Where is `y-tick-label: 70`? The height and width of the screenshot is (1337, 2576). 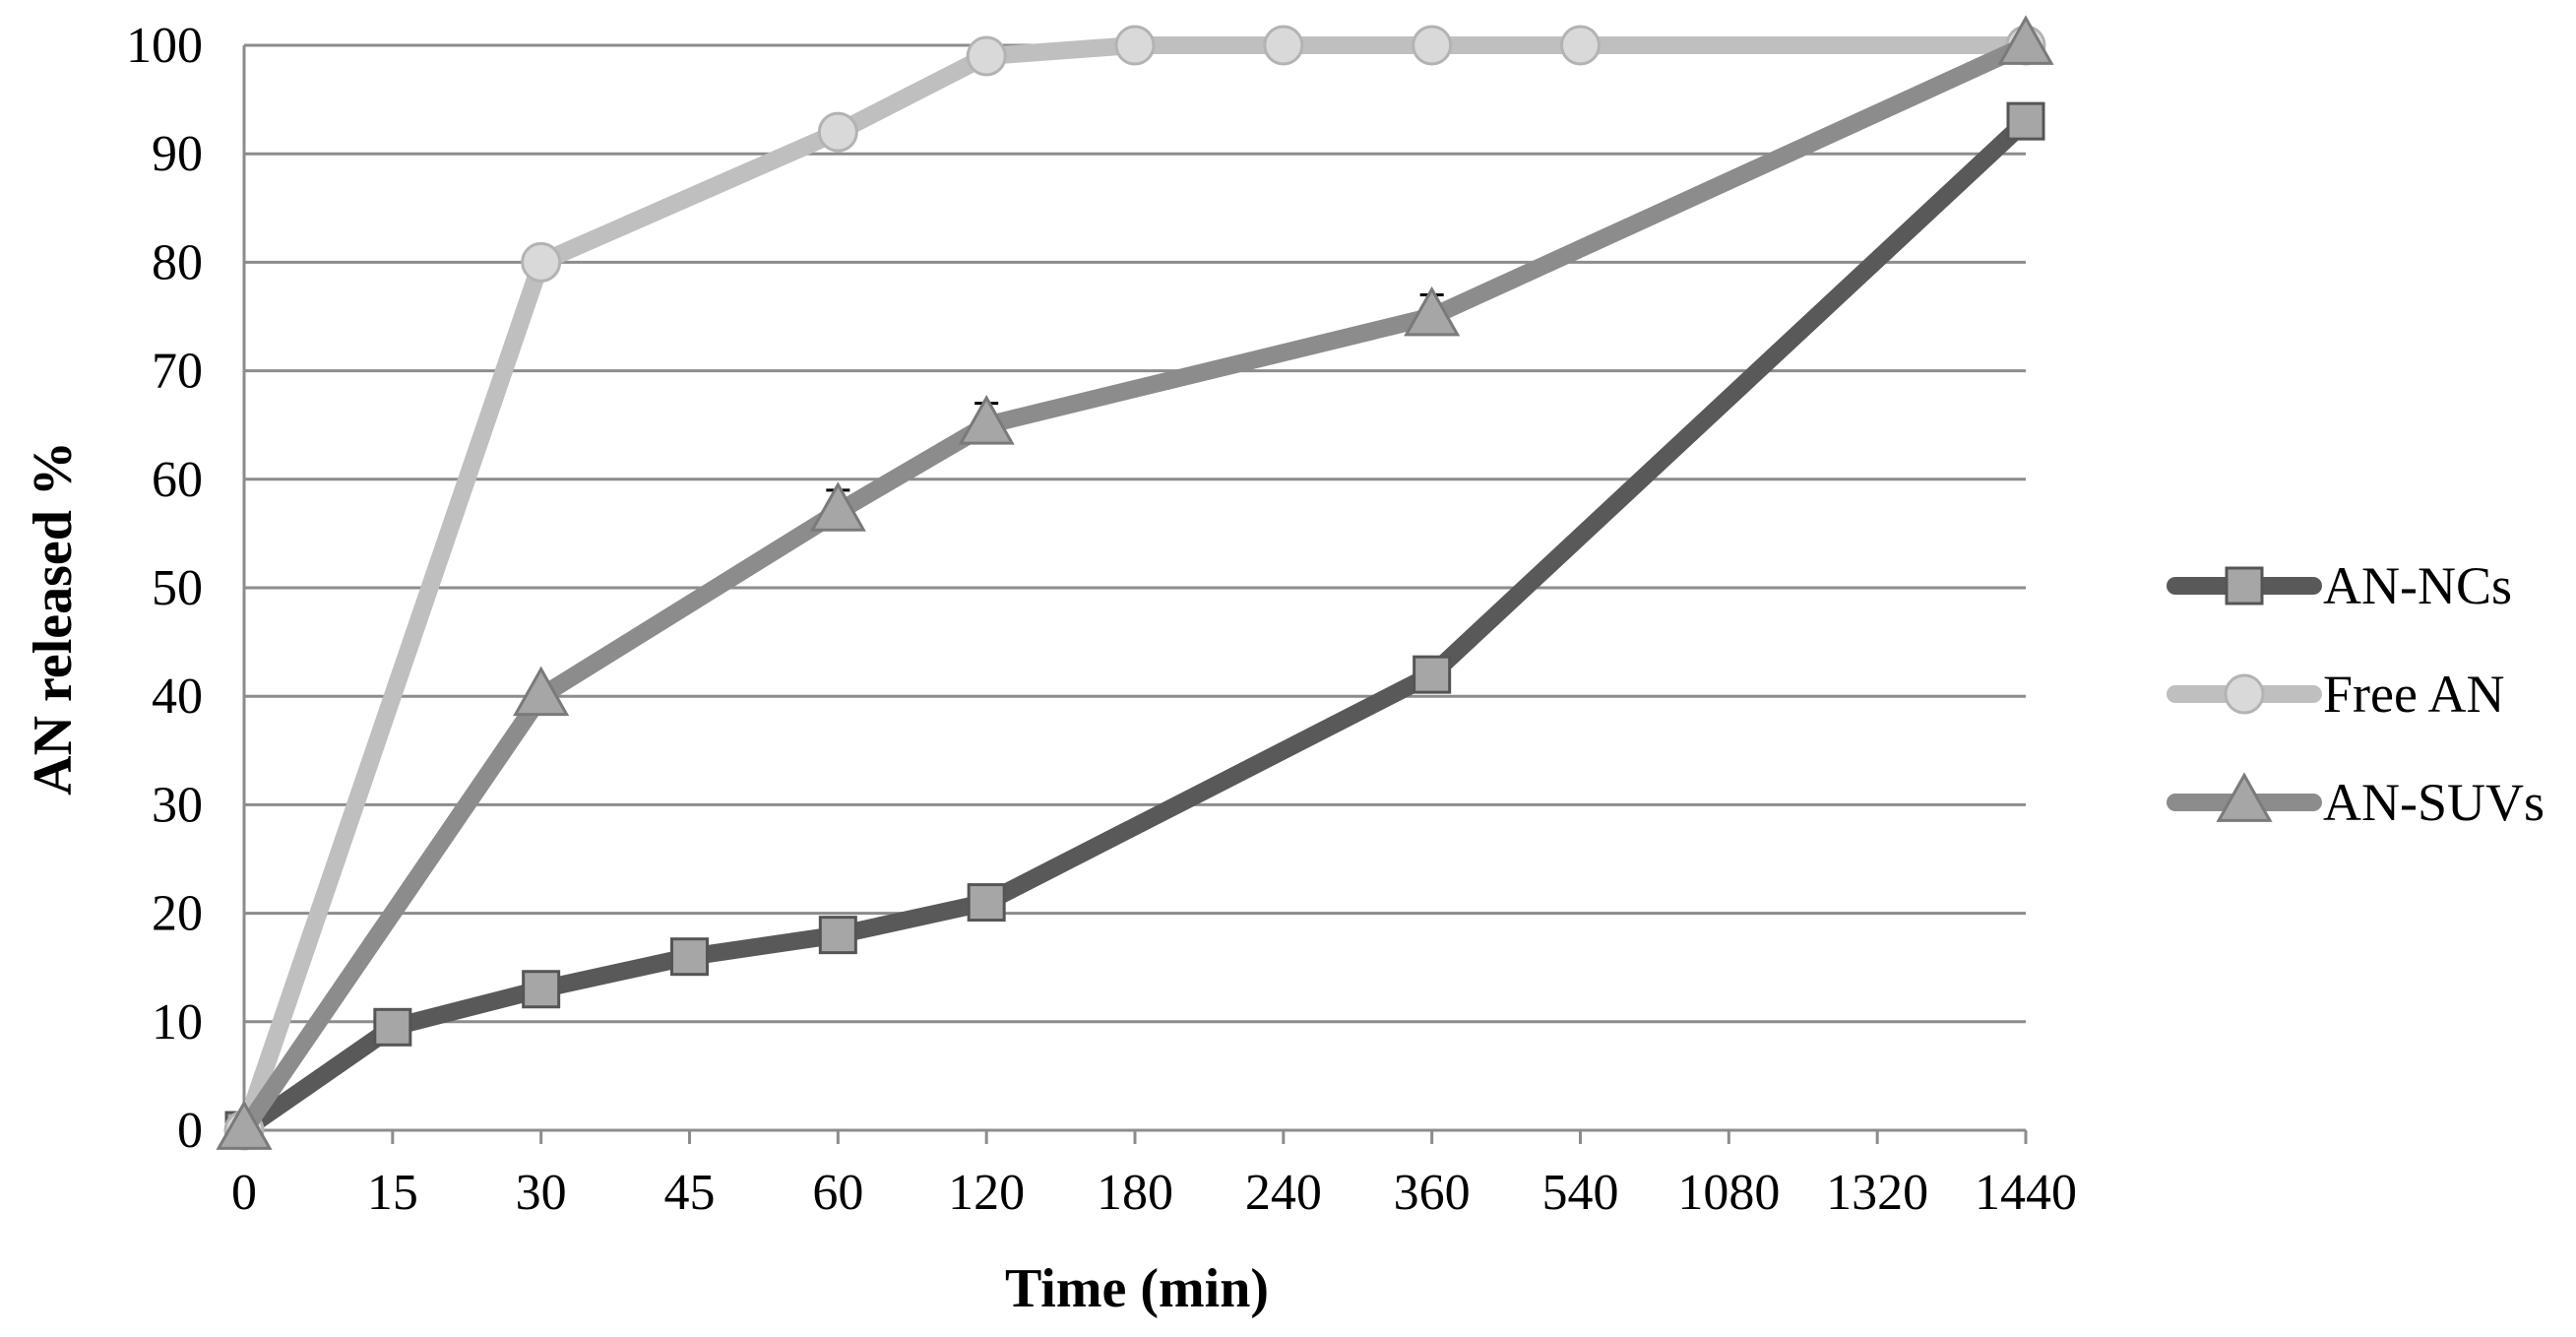 y-tick-label: 70 is located at coordinates (177, 372).